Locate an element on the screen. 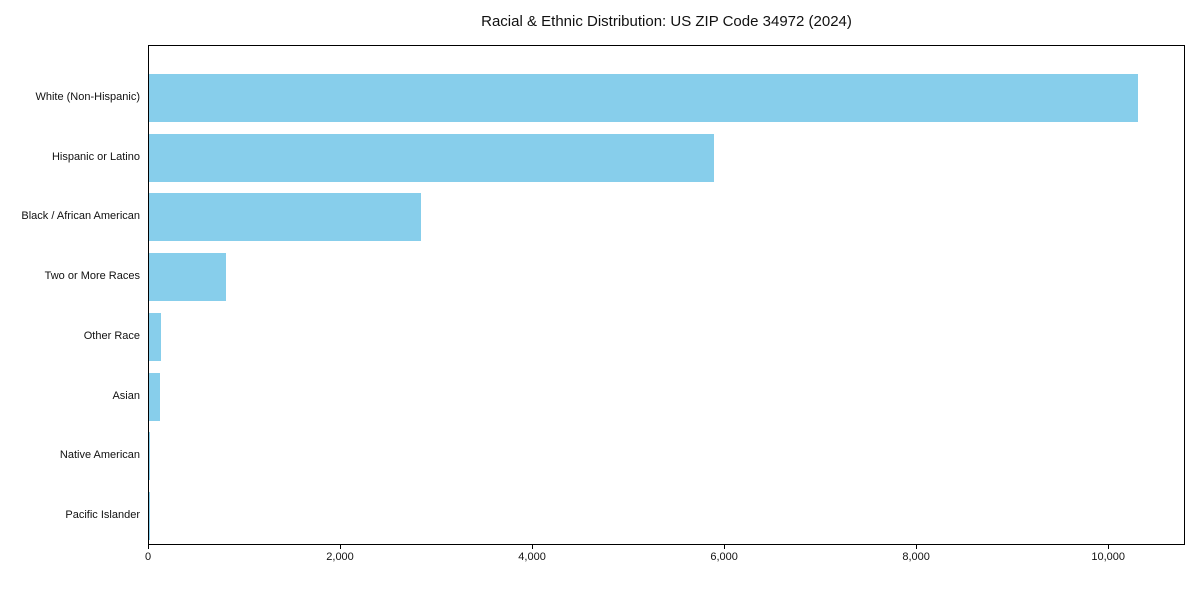  y-tick-label-0: White (Non-Hispanic) is located at coordinates (87, 97).